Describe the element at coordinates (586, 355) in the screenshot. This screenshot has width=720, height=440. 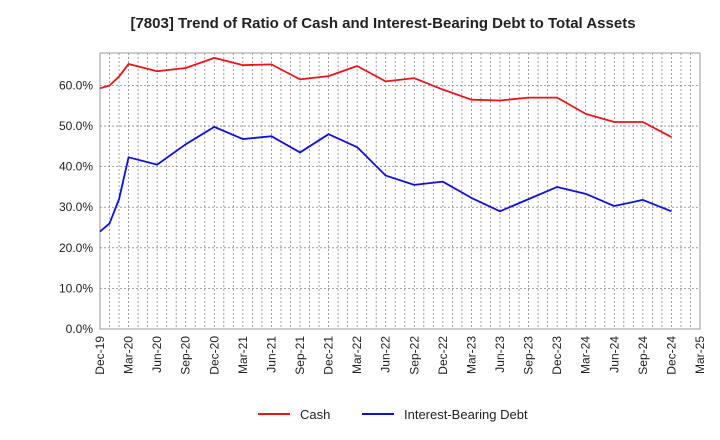
I see `x-tick-label: Mar-24` at that location.